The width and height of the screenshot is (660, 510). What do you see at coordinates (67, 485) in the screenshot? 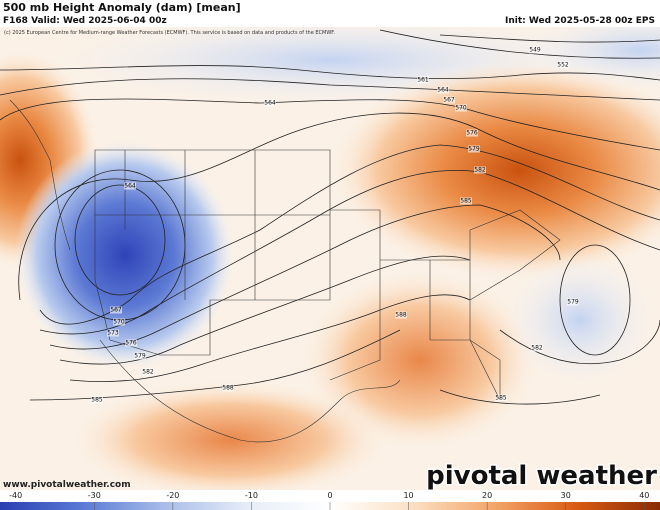
I see `site-url: www.pivotalweather.com` at bounding box center [67, 485].